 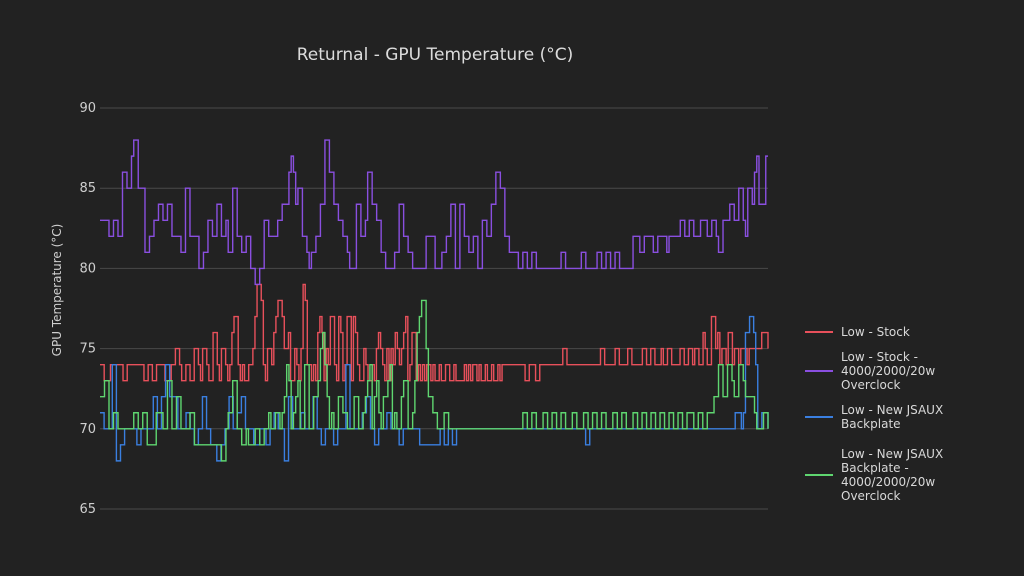 I want to click on y-tick-label: 80, so click(x=87, y=268).